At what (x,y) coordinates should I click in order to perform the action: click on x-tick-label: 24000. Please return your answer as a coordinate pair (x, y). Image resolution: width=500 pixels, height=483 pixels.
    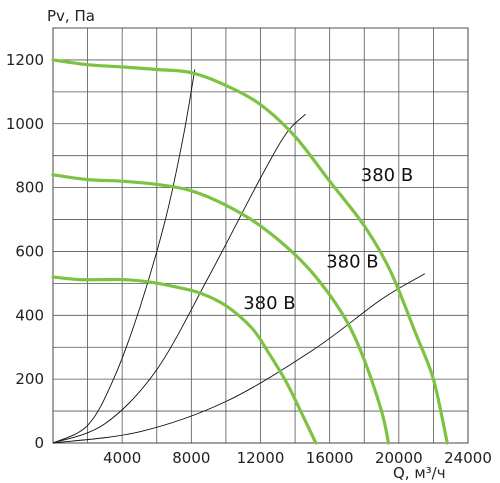
    Looking at the image, I should click on (468, 458).